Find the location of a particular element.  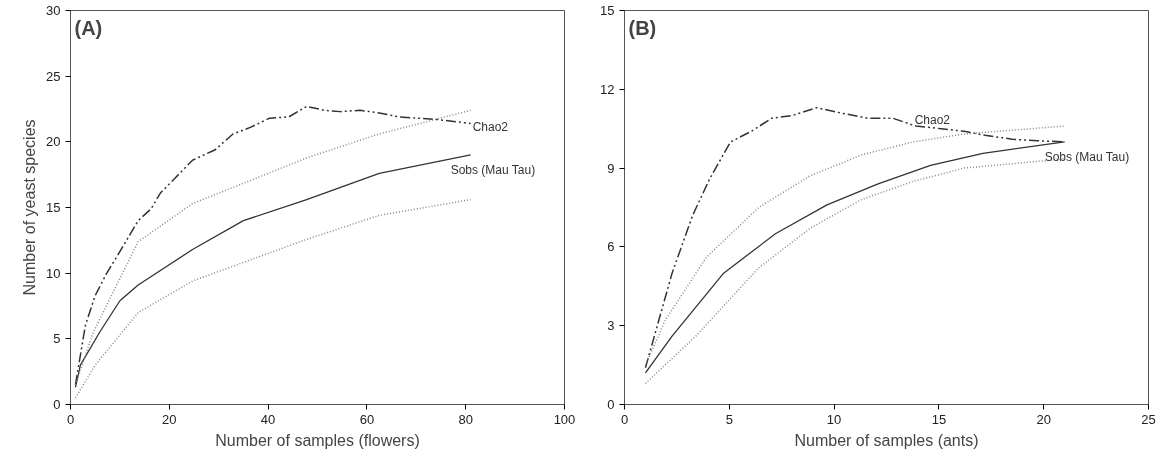

y-tick-label: 20 is located at coordinates (53, 142).